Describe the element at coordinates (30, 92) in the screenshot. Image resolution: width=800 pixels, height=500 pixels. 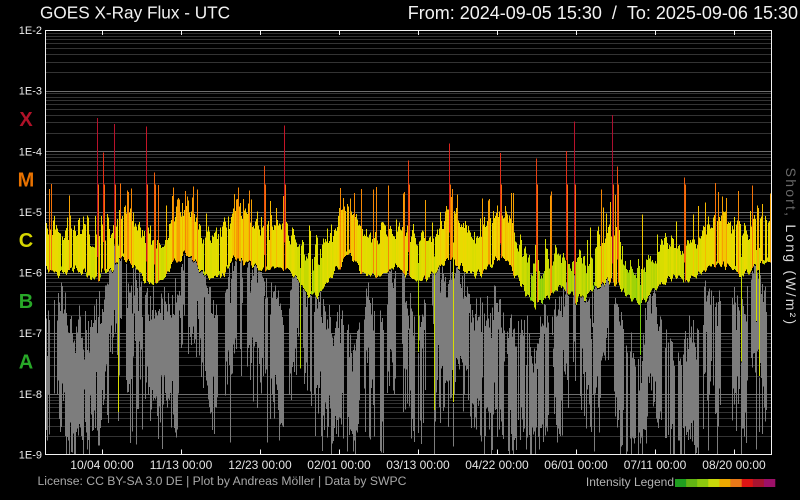
I see `svg-text: 1E-3` at that location.